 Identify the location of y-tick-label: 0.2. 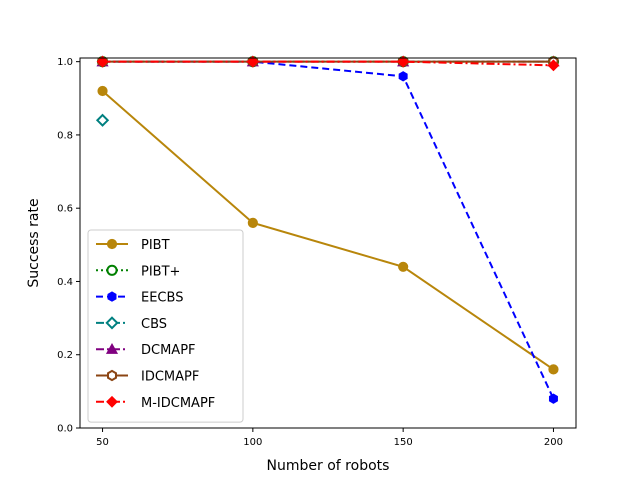
(65, 355).